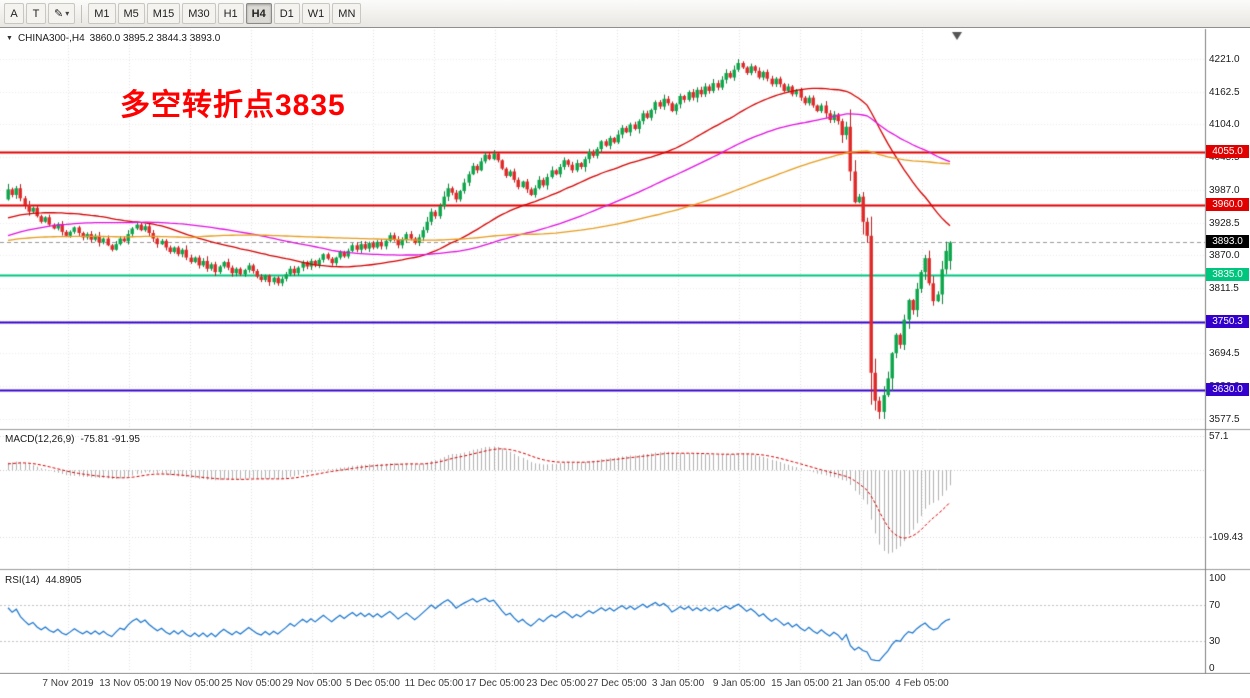 The height and width of the screenshot is (698, 1250). What do you see at coordinates (1215, 605) in the screenshot?
I see `rsi-axis-tick: 70` at bounding box center [1215, 605].